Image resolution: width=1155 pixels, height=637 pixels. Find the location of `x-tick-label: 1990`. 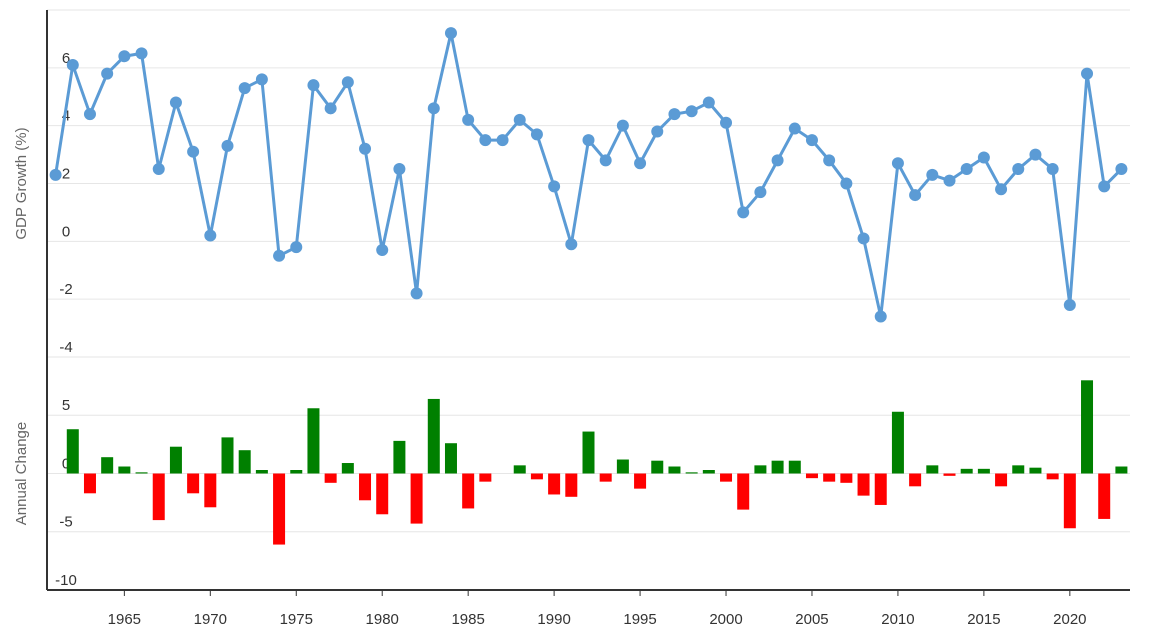

x-tick-label: 1990 is located at coordinates (553, 619).